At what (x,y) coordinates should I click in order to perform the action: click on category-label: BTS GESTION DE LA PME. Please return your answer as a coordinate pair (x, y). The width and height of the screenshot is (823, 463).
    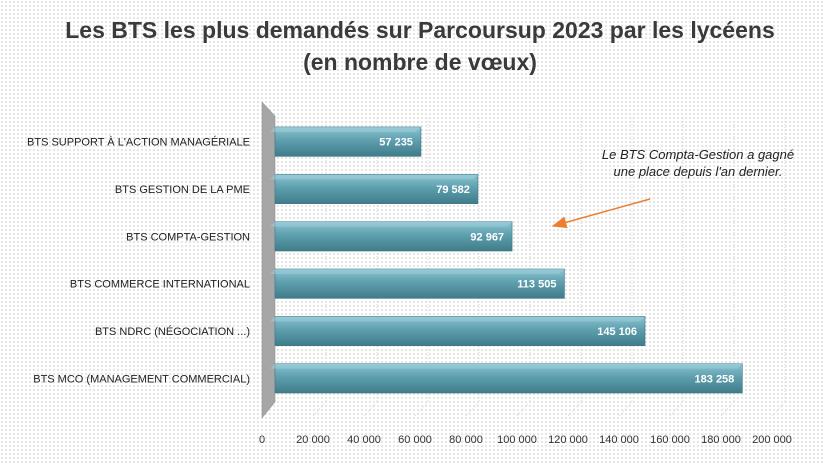
    Looking at the image, I should click on (182, 190).